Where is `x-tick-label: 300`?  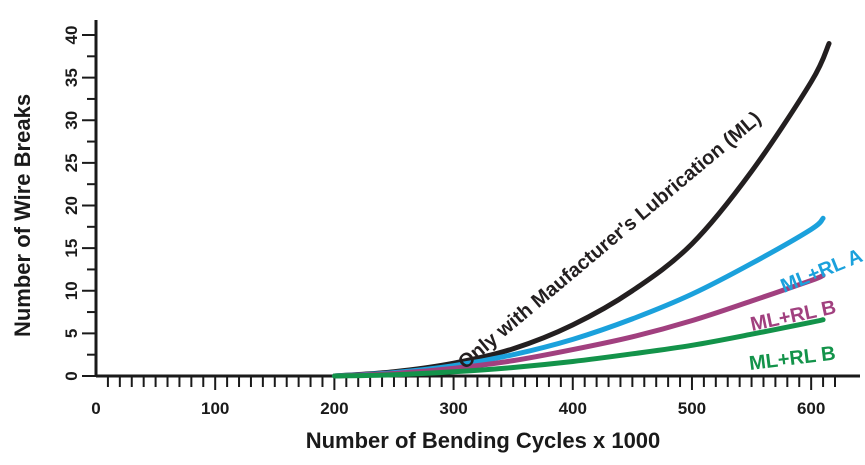 x-tick-label: 300 is located at coordinates (453, 408).